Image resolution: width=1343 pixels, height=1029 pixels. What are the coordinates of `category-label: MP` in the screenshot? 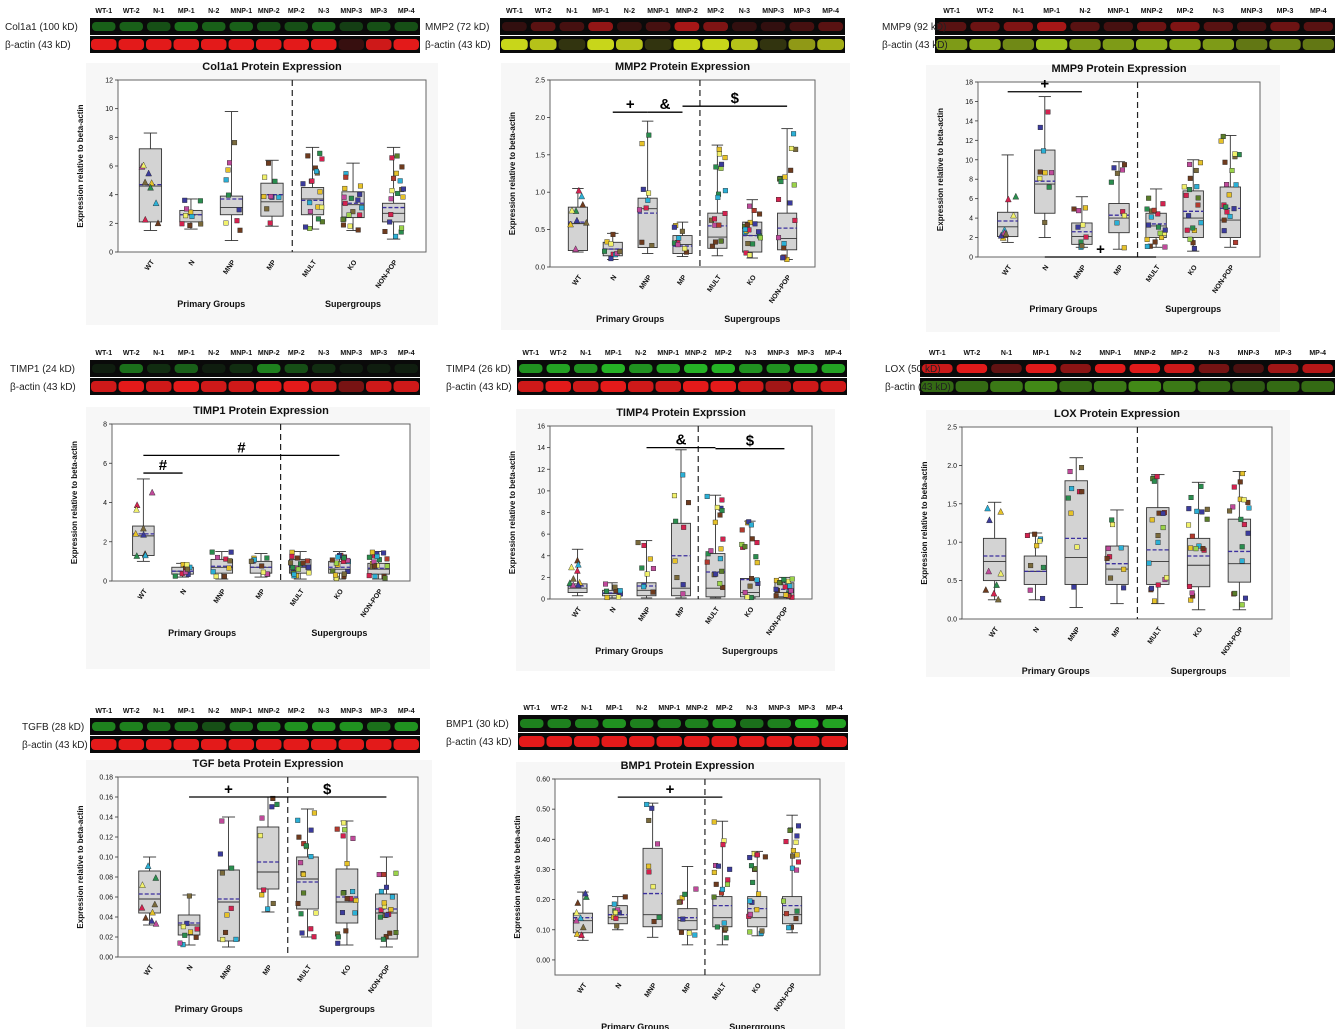 It's located at (272, 265).